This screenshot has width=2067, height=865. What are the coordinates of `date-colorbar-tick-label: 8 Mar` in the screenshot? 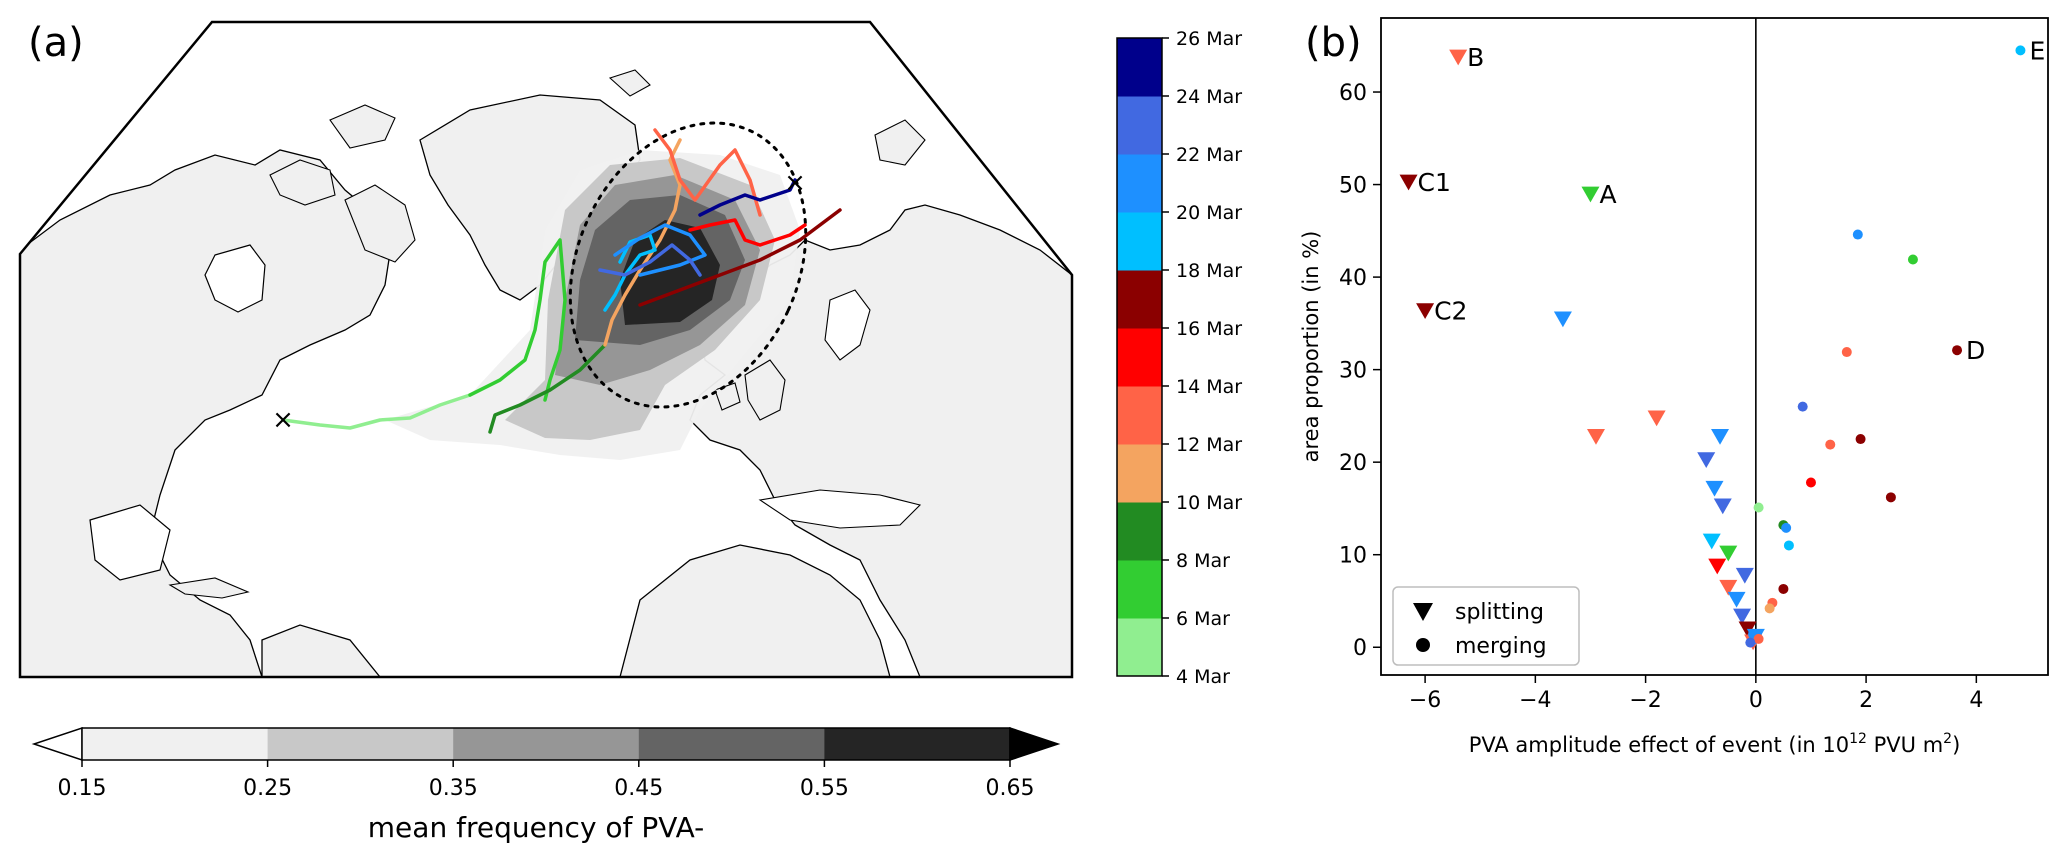 It's located at (1203, 561).